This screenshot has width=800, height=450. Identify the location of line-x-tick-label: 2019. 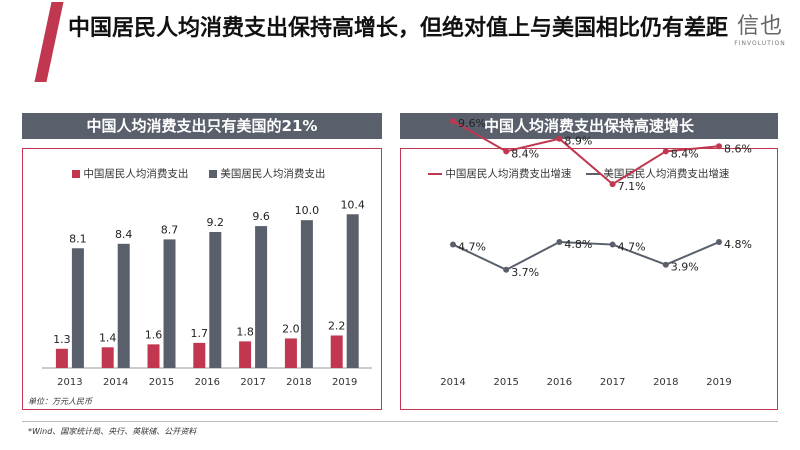
(718, 382).